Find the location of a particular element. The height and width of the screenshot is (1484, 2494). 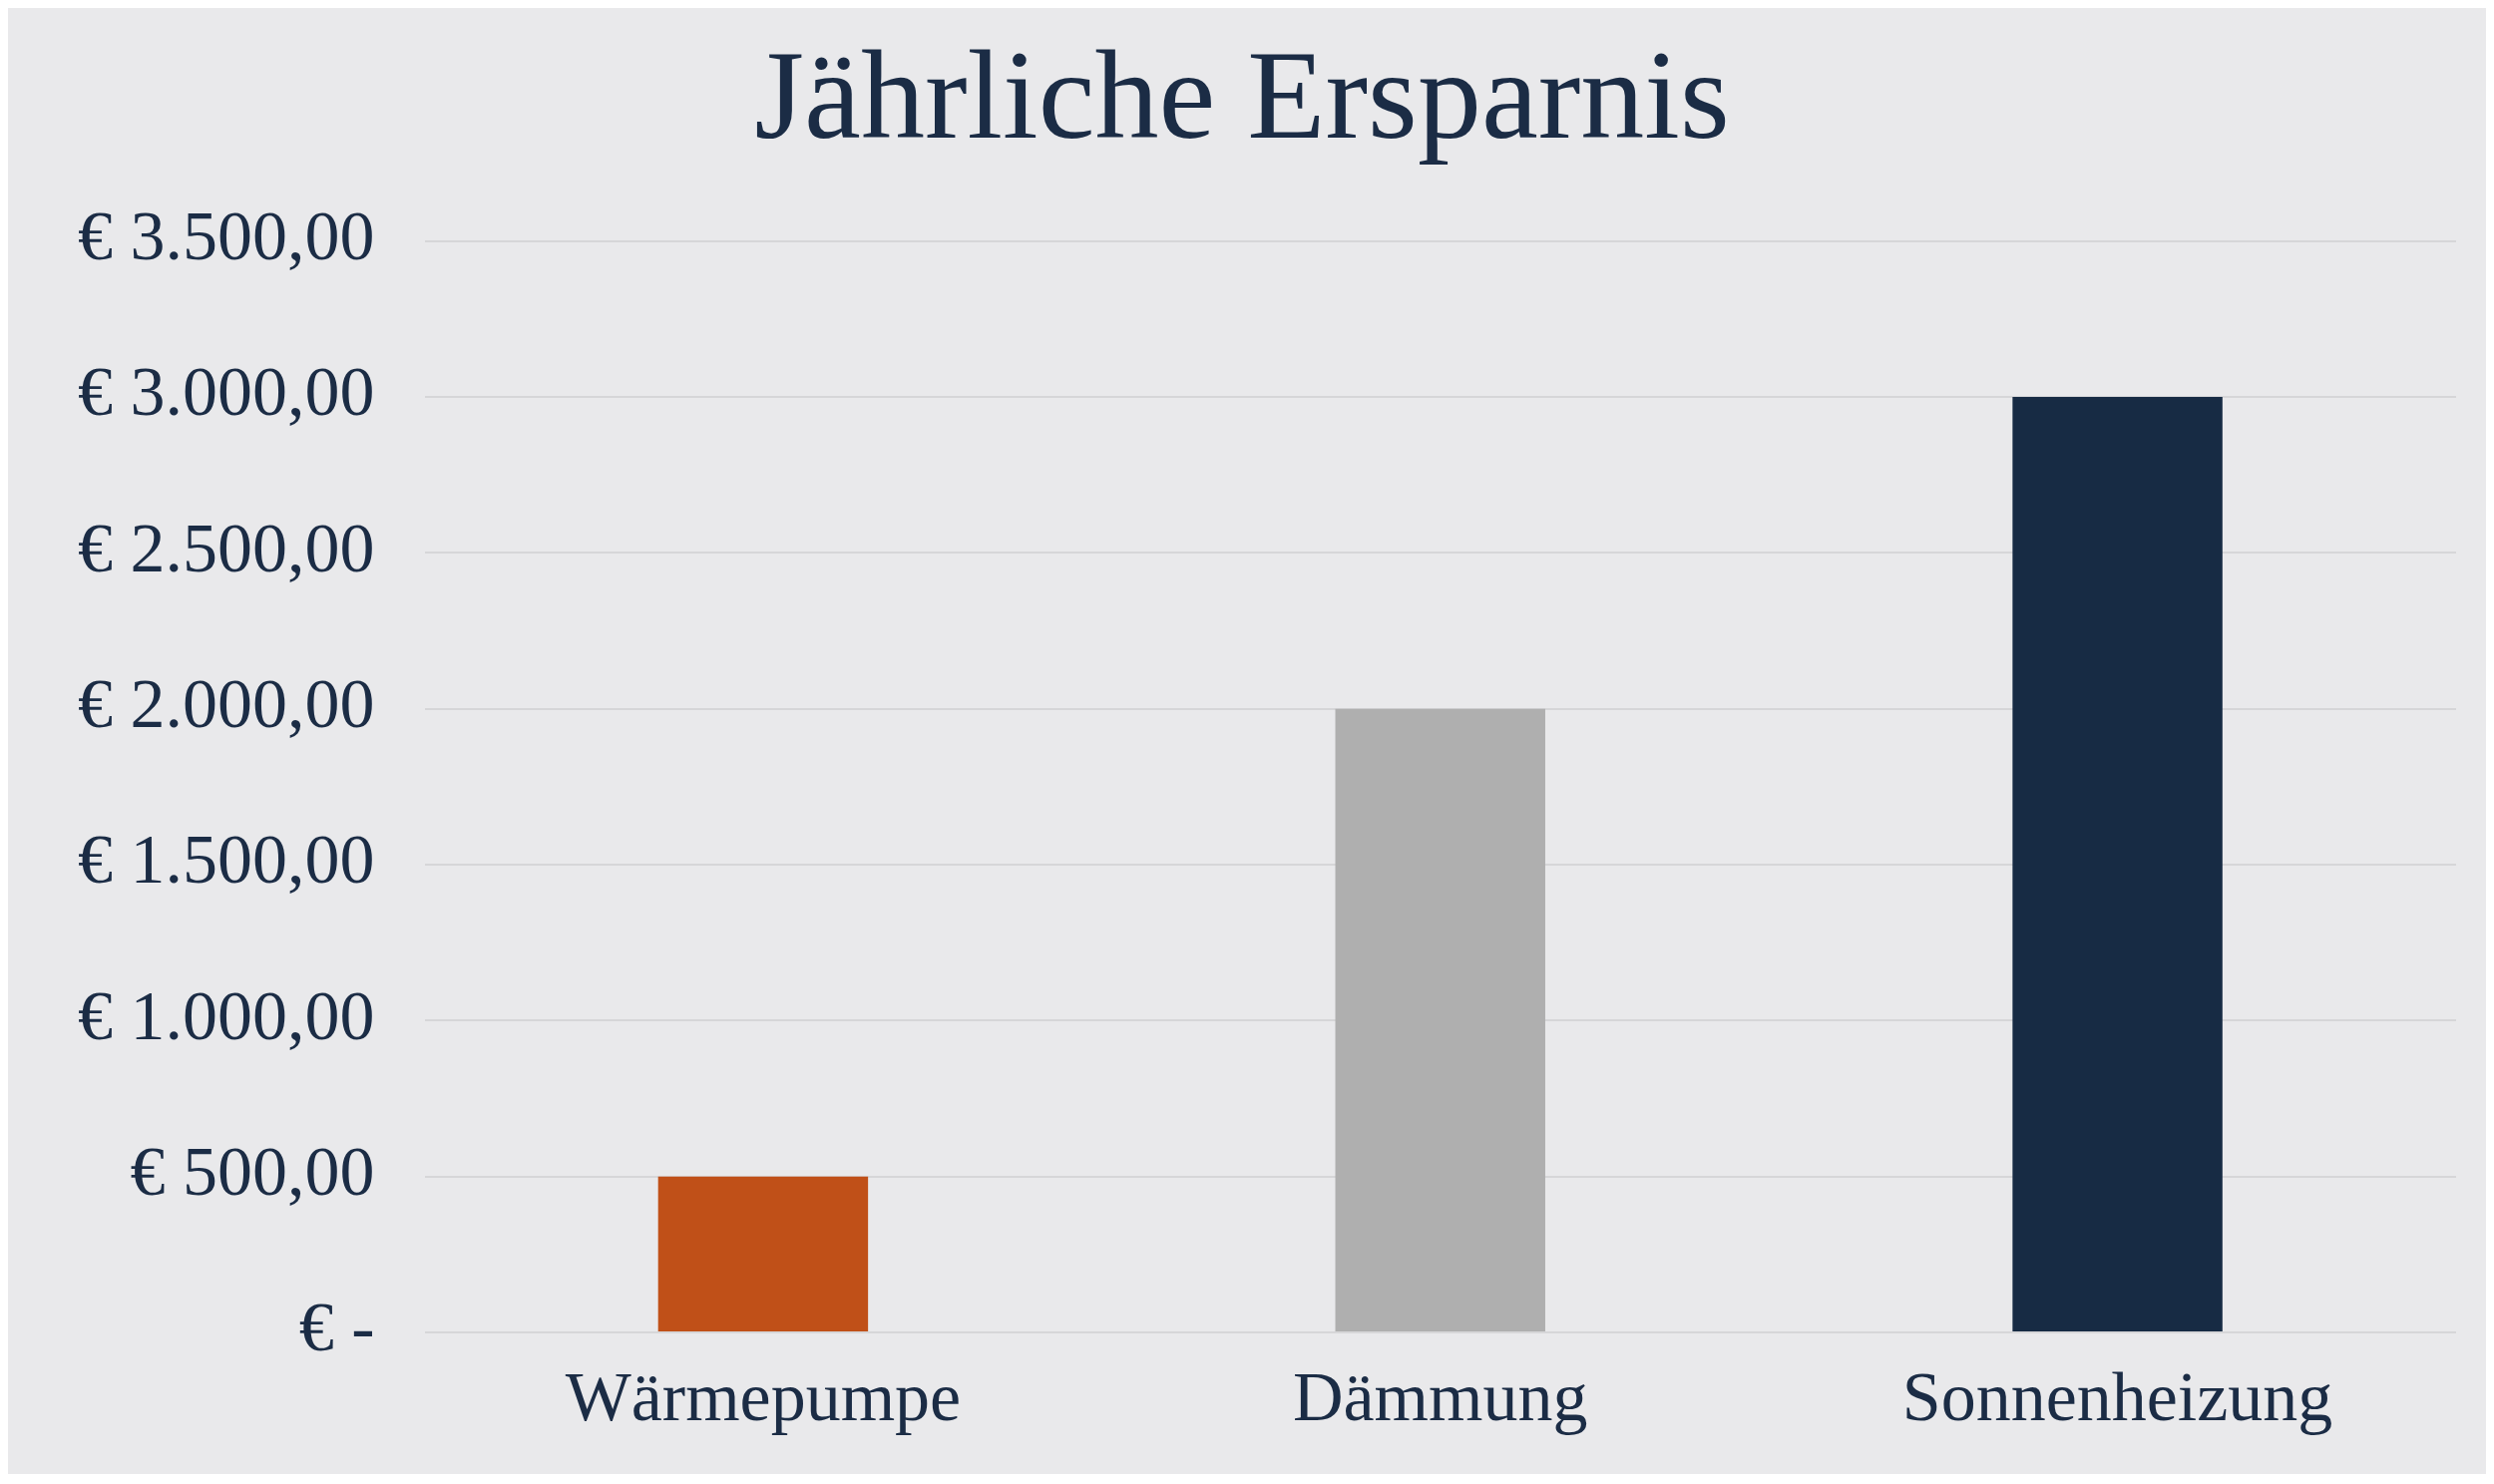

y-tick-label: € - is located at coordinates (336, 1327).